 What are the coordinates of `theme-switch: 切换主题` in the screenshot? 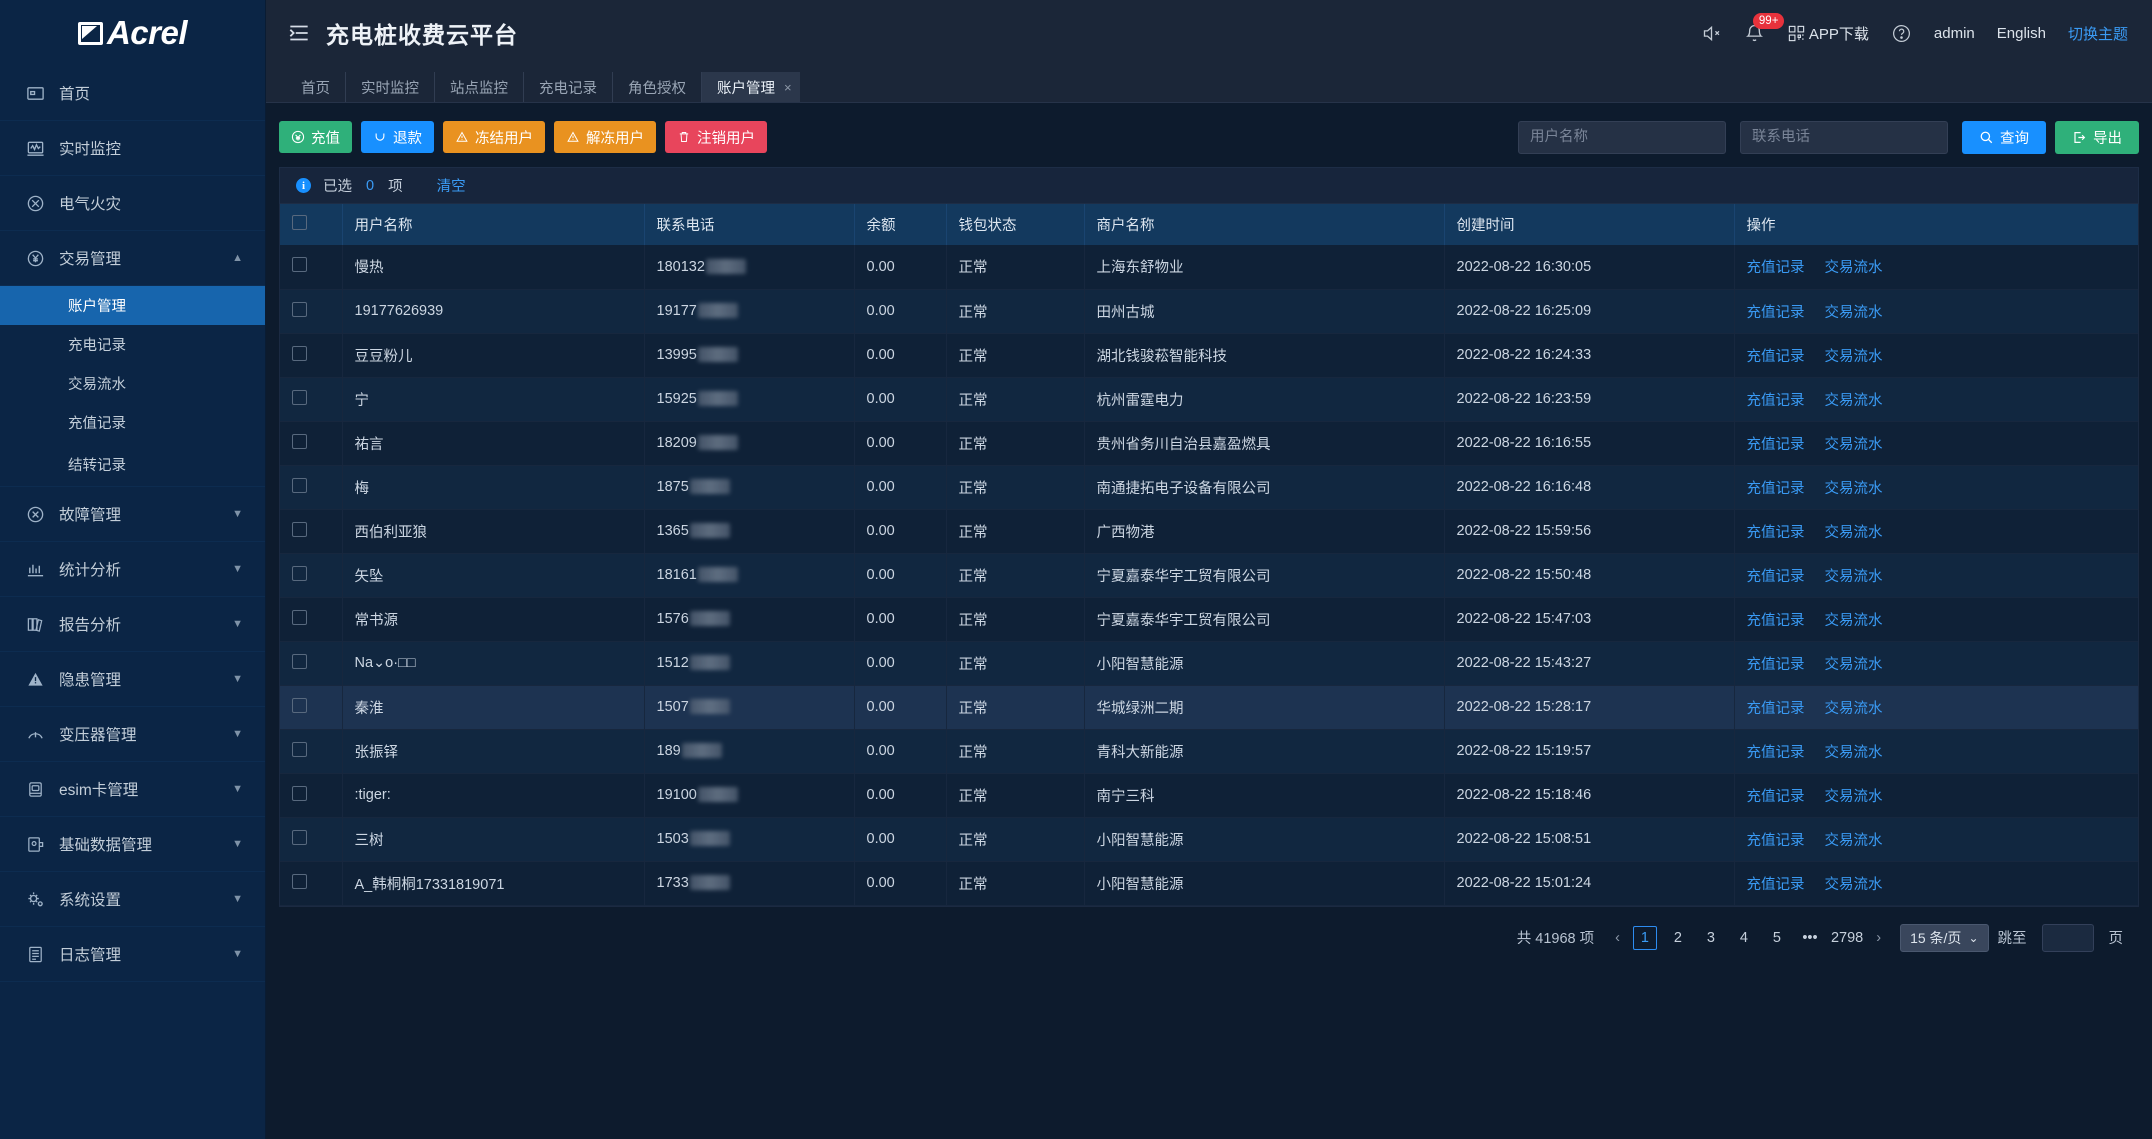 It's located at (2097, 34).